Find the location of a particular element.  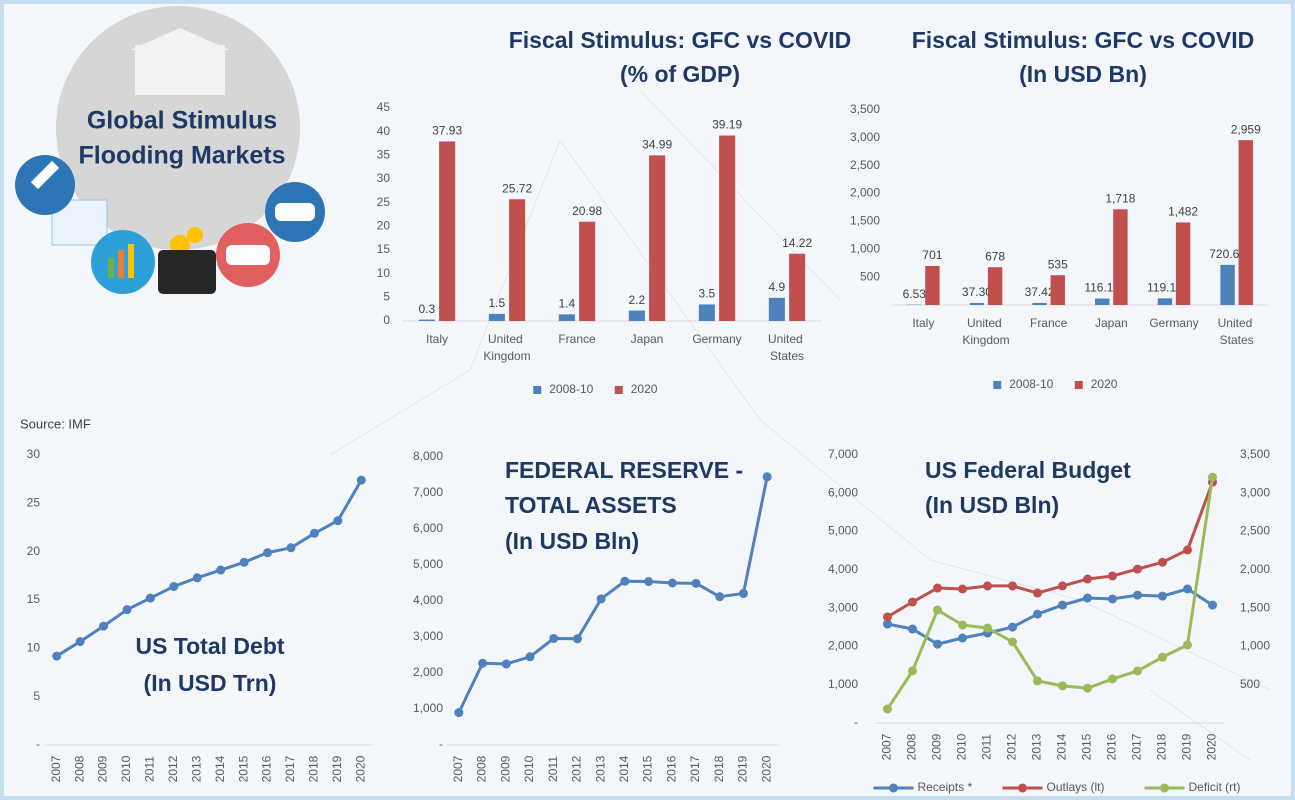

y-tick-label: 8,000 is located at coordinates (428, 456).